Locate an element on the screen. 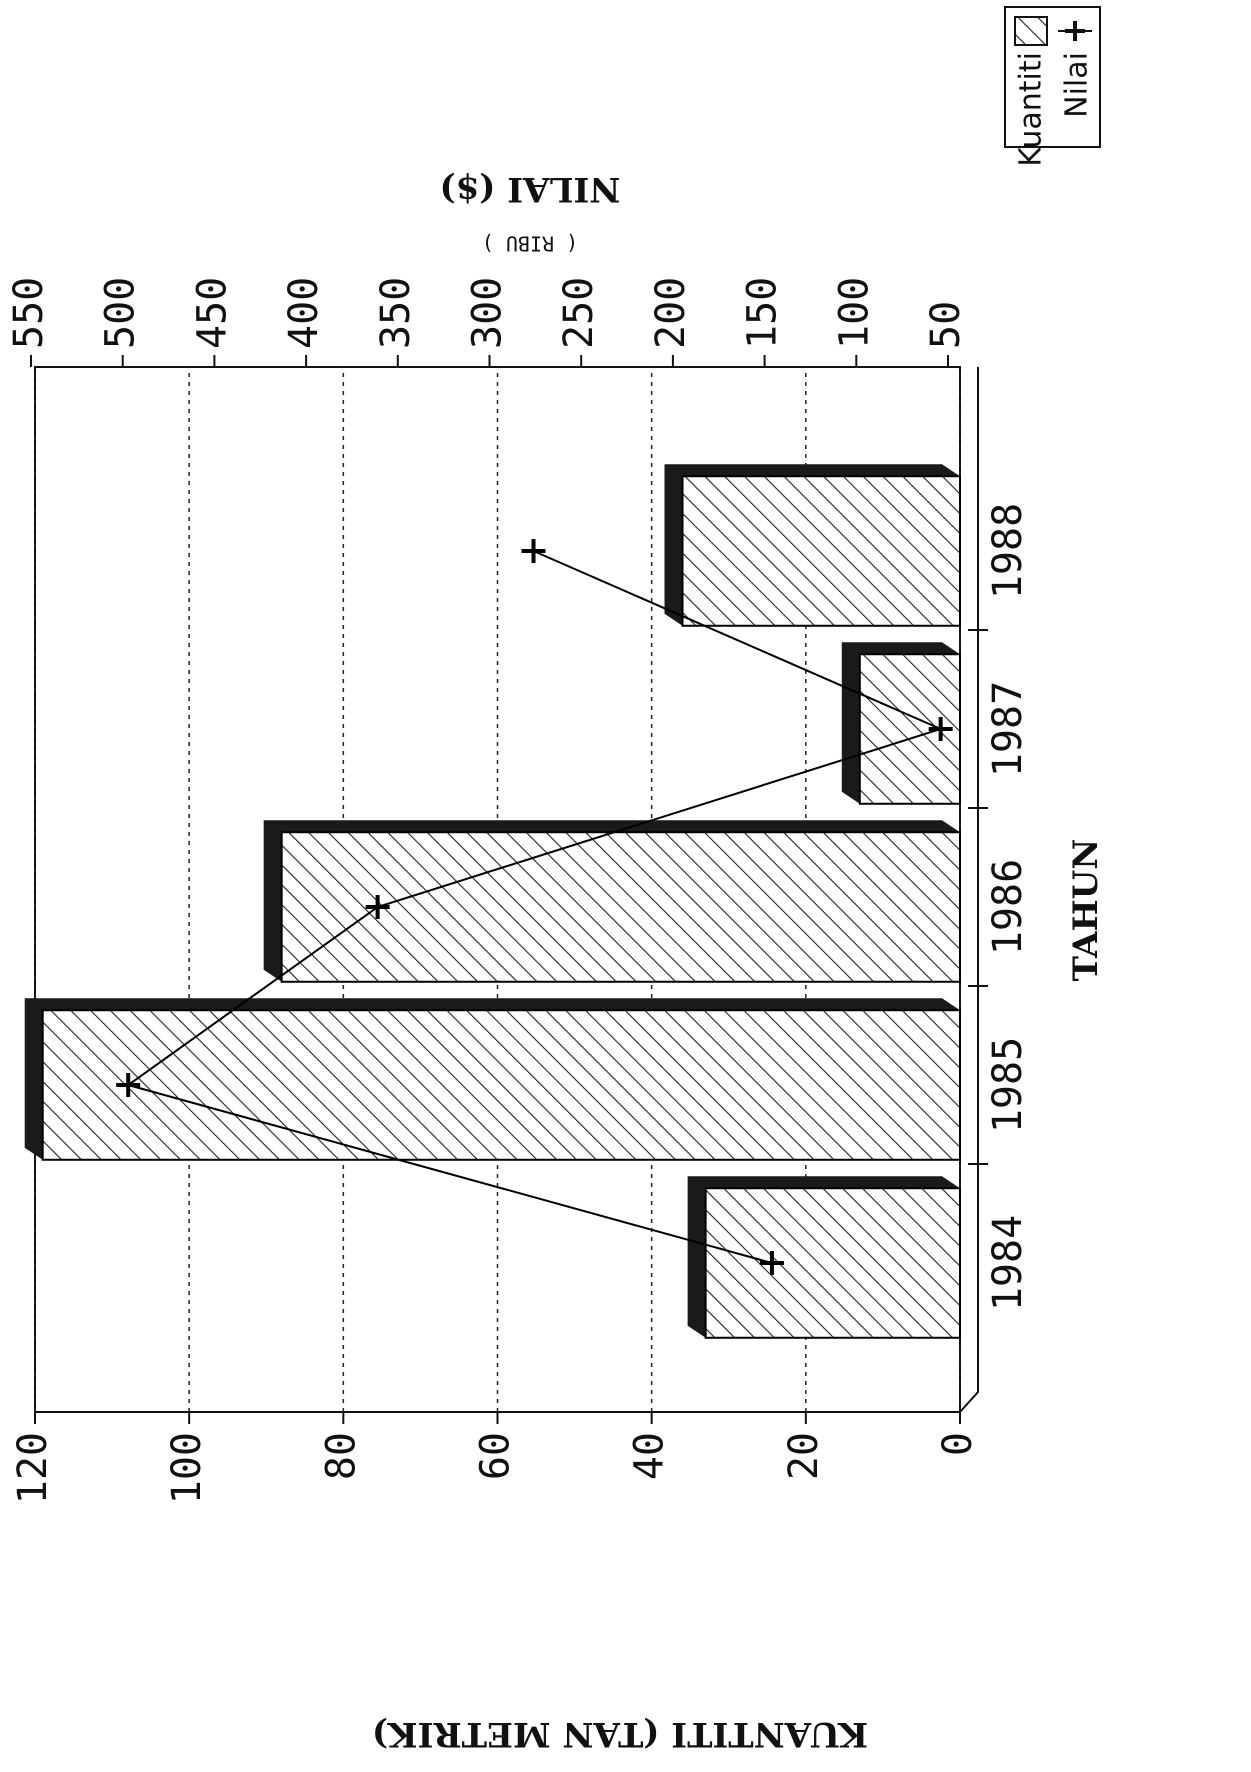  y-tick-label: 100 is located at coordinates (187, 1468).